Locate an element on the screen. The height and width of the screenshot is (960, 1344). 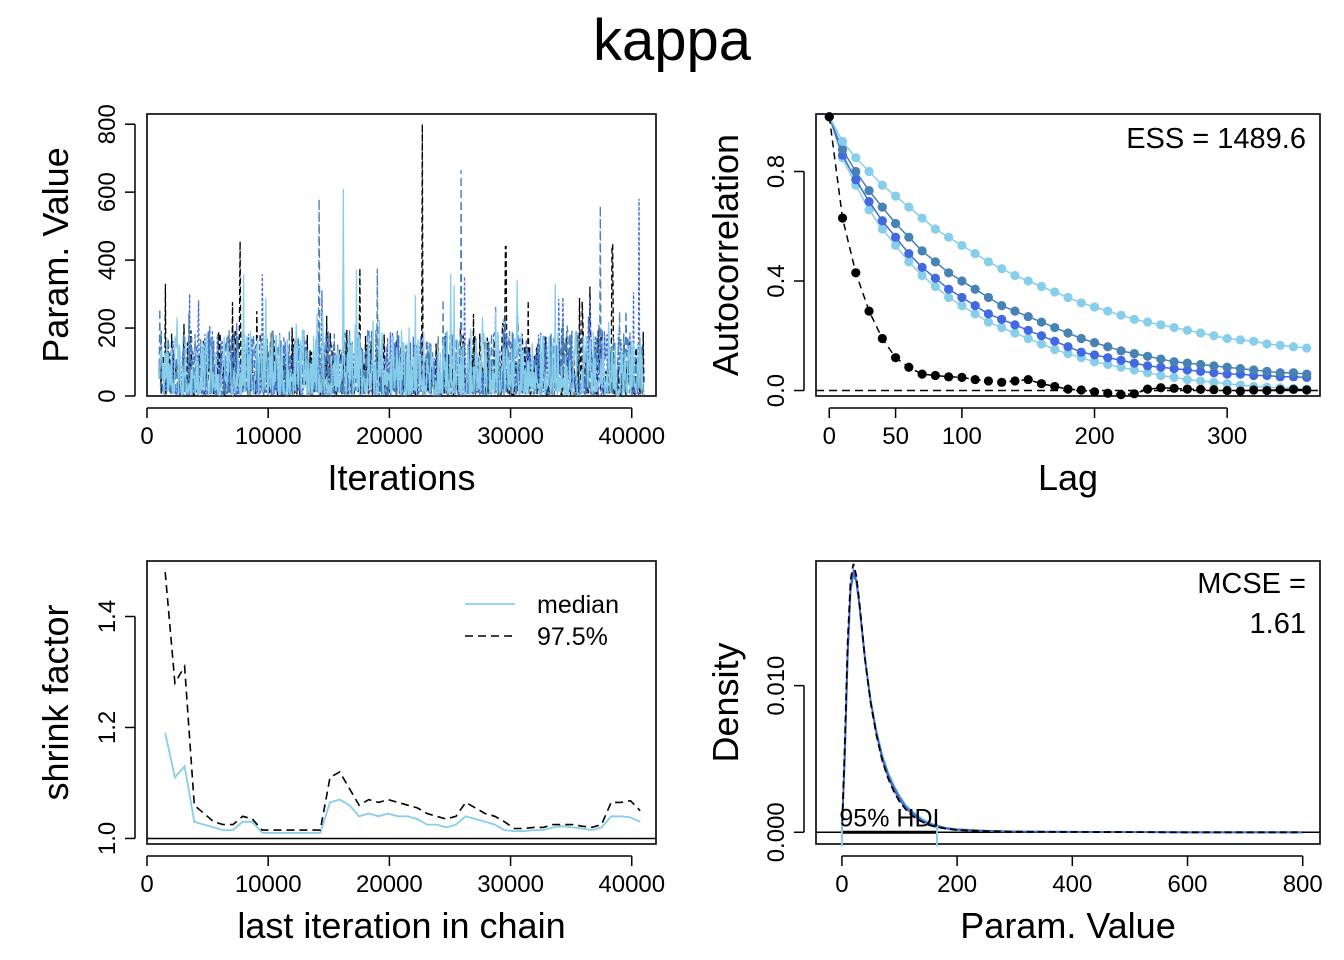
y-axis-label: shrink factor is located at coordinates (55, 702).